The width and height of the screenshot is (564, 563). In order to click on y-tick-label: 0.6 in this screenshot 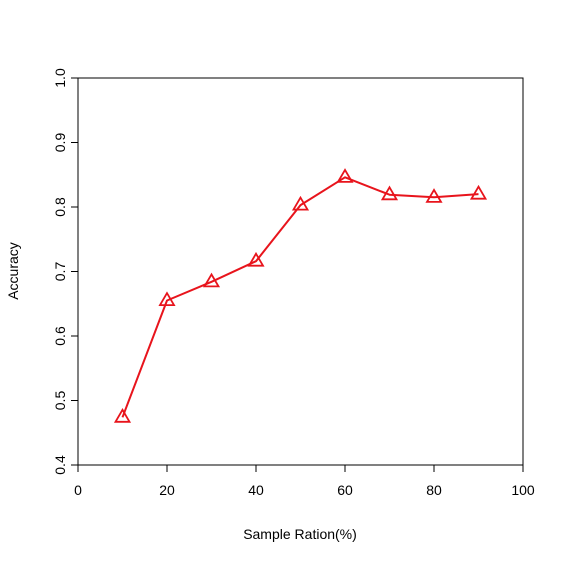, I will do `click(60, 336)`.